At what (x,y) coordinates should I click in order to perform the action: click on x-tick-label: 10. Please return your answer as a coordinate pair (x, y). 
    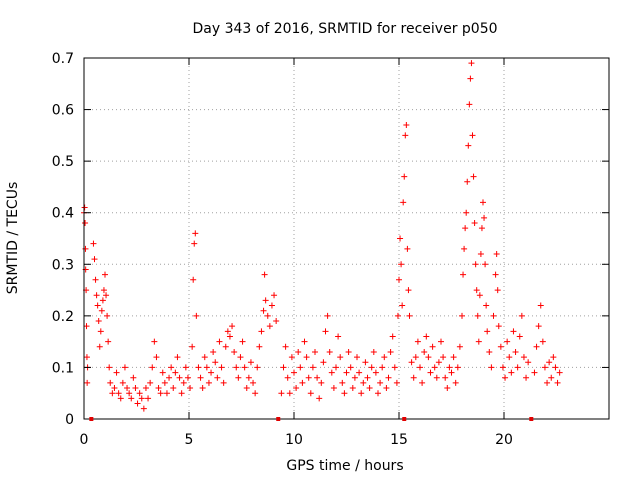
    Looking at the image, I should click on (294, 440).